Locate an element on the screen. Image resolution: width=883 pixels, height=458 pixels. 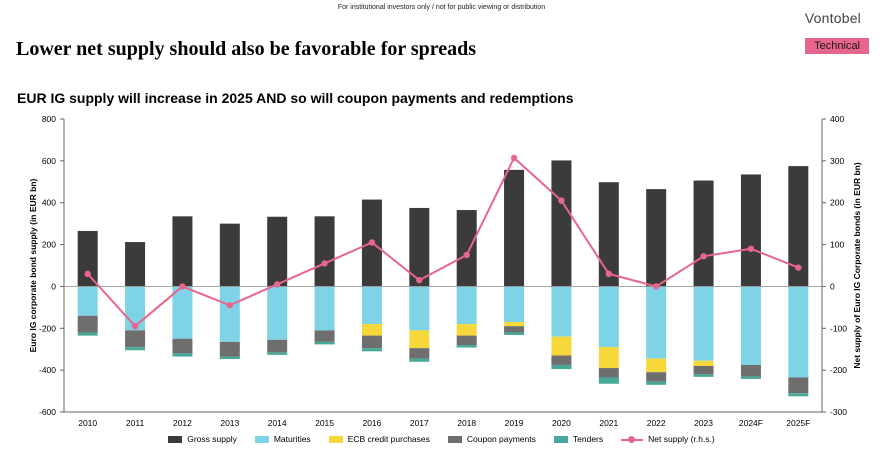
x-tick-label: 2010 is located at coordinates (87, 423).